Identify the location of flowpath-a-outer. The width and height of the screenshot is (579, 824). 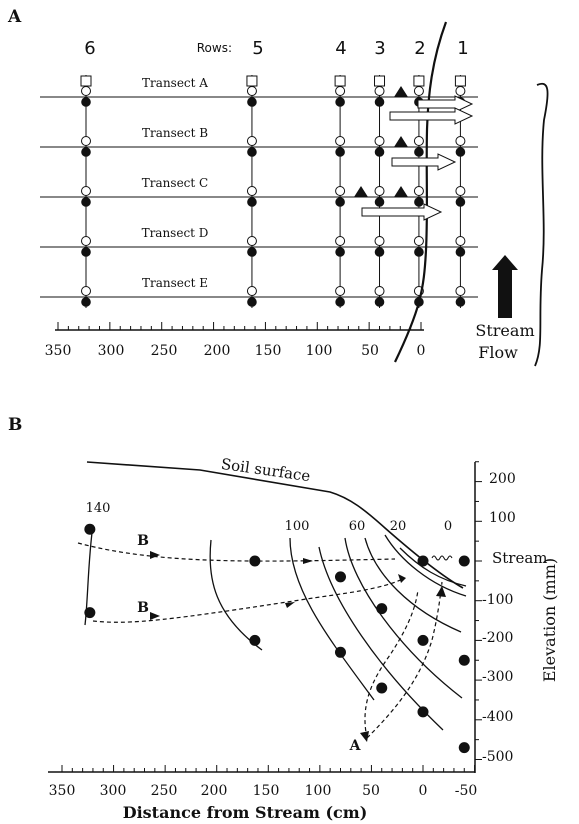
(404, 660).